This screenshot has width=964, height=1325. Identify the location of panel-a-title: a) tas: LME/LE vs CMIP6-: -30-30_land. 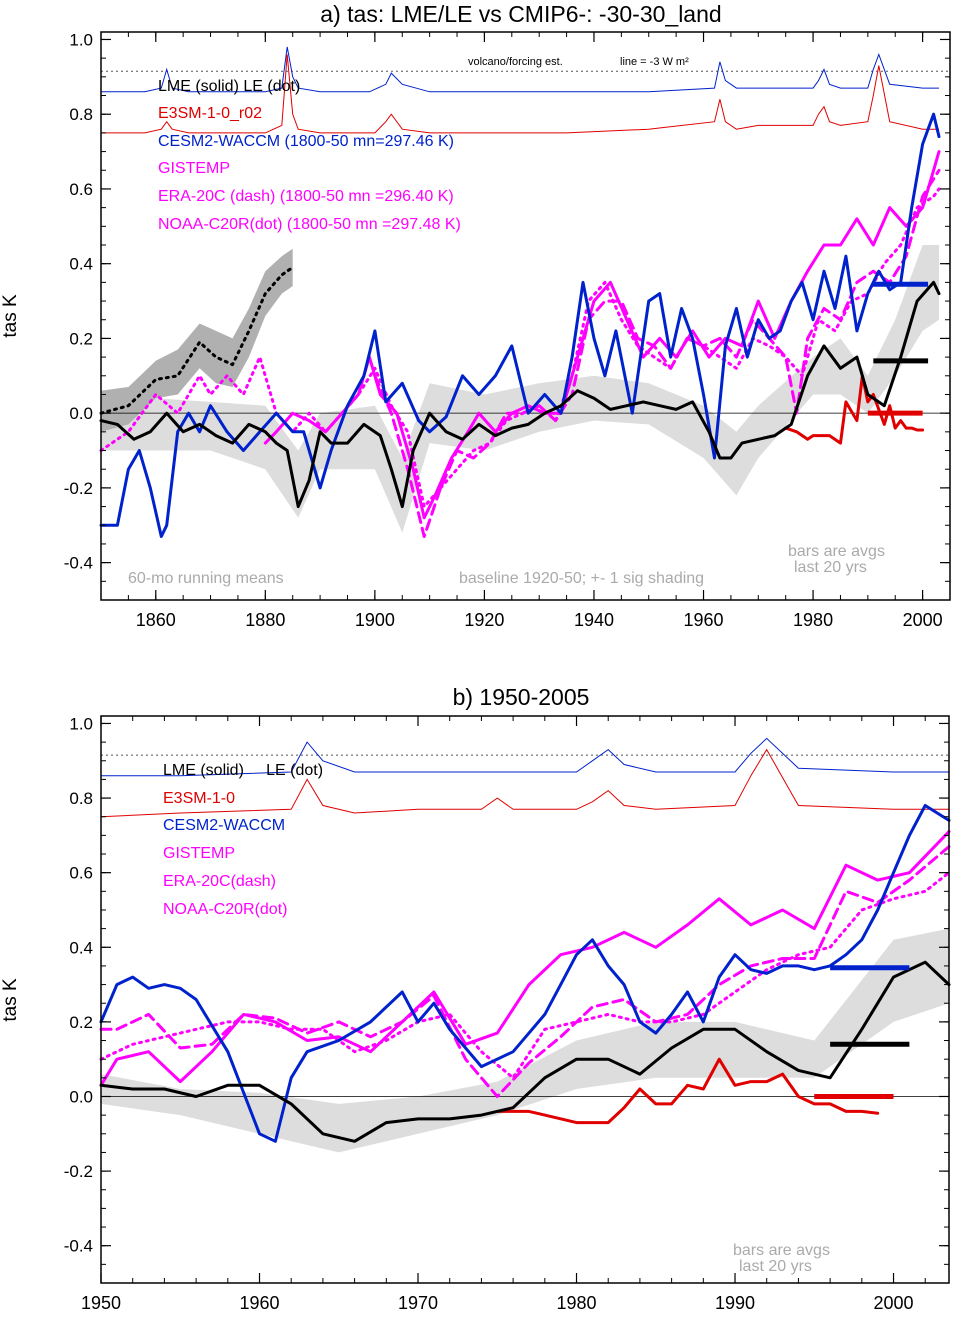
(520, 14).